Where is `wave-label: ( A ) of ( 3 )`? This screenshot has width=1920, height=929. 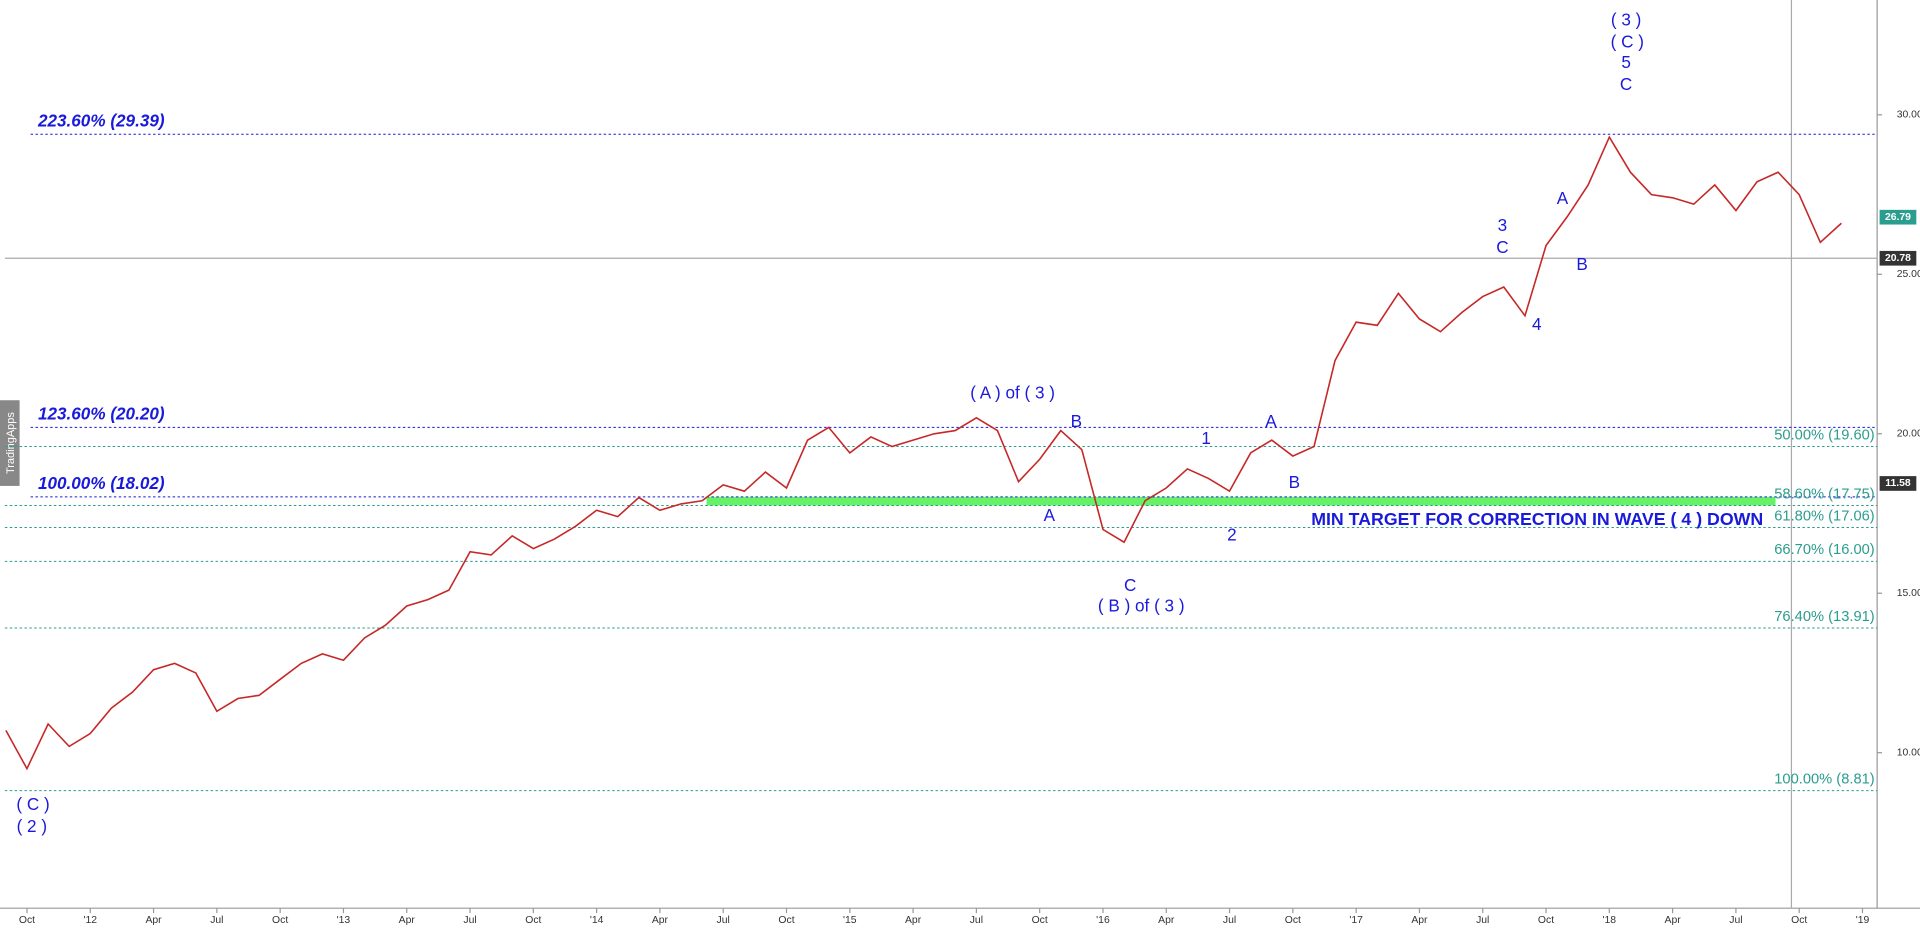 wave-label: ( A ) of ( 3 ) is located at coordinates (1012, 393).